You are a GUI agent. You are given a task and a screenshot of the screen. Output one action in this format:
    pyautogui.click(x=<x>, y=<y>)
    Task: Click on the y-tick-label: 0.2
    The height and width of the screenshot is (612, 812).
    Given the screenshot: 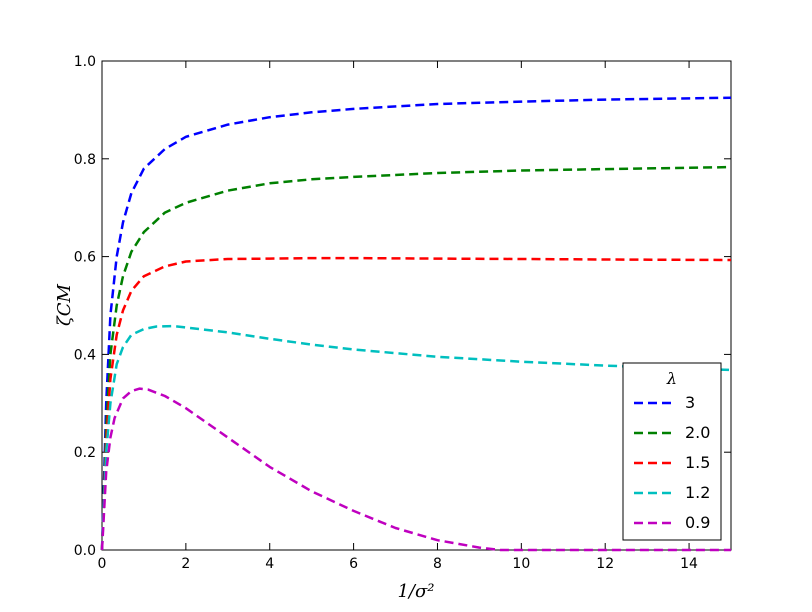 What is the action you would take?
    pyautogui.click(x=85, y=453)
    